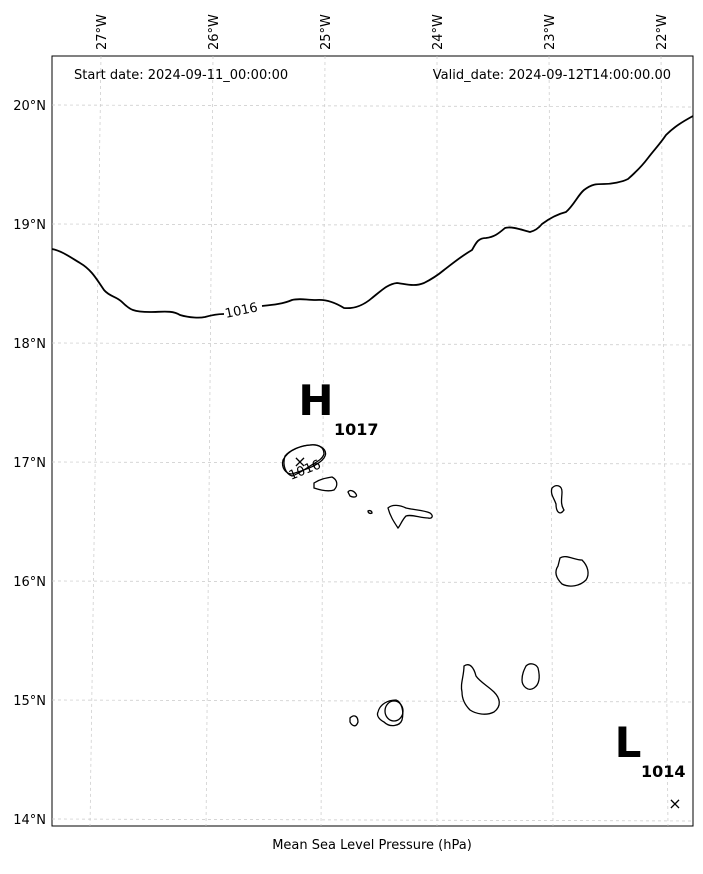 Image resolution: width=703 pixels, height=874 pixels. I want to click on valid-date-label: Valid_date: 2024-09-12T14:00:00.00, so click(552, 75).